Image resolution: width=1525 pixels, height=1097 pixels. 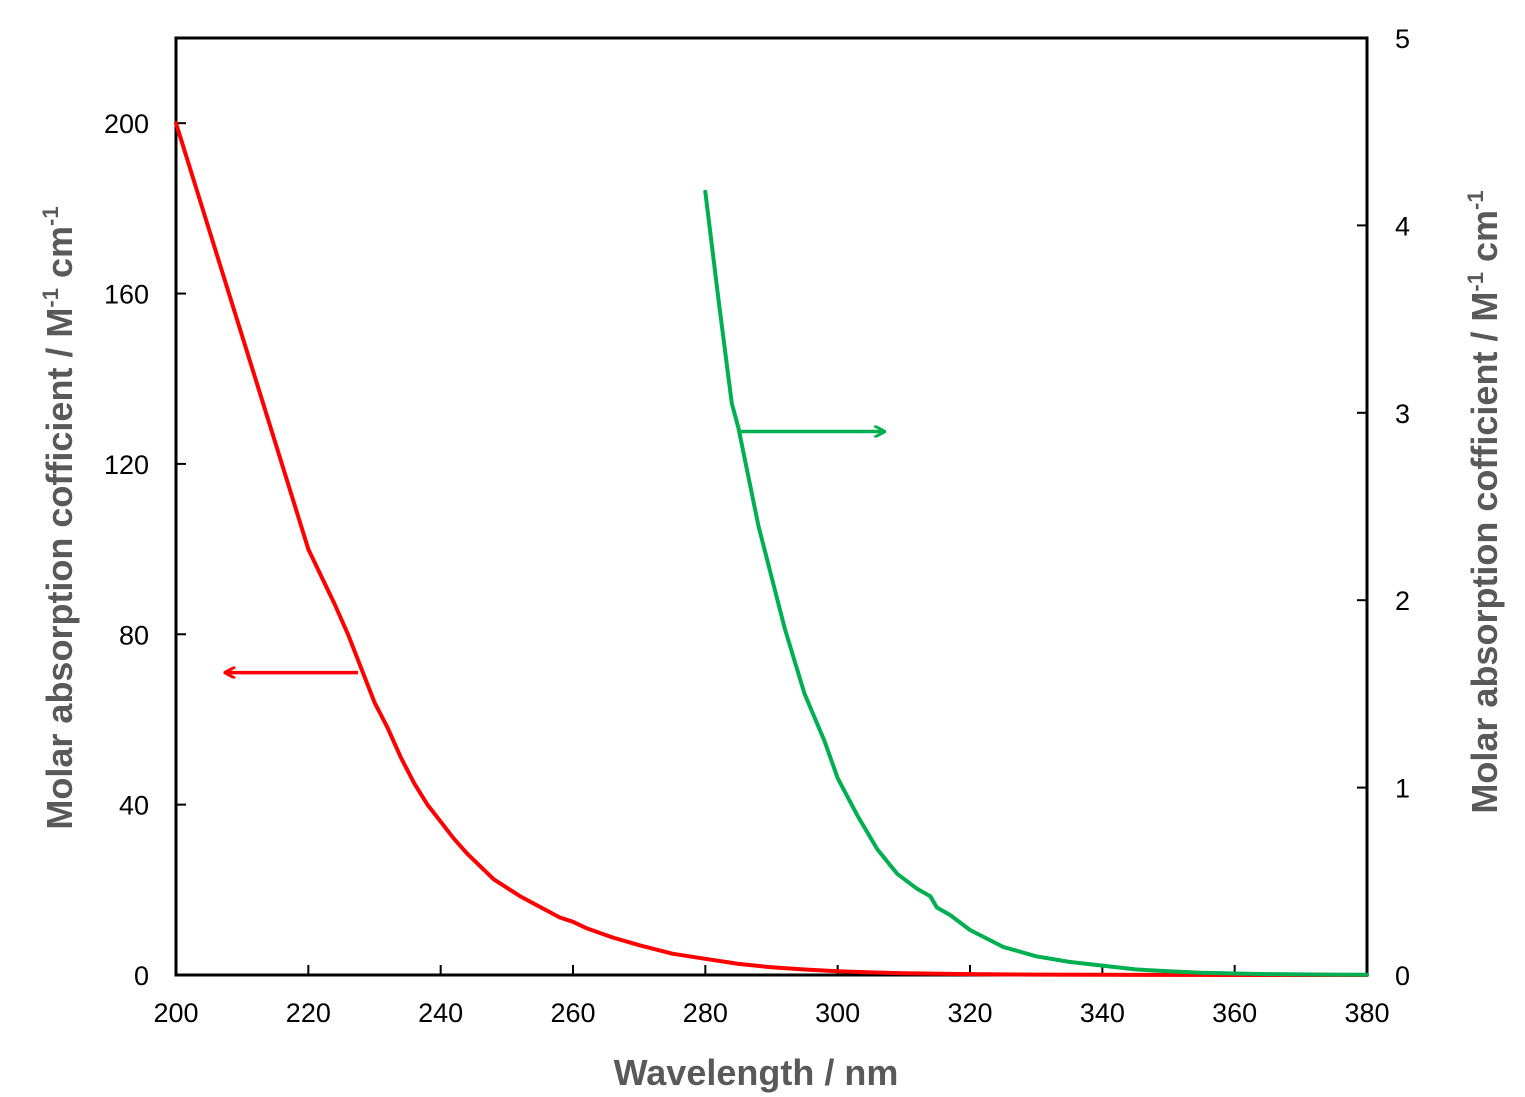 What do you see at coordinates (1383, 507) in the screenshot?
I see `y-axis-right-ticks: 0 1 2 3 4 5` at bounding box center [1383, 507].